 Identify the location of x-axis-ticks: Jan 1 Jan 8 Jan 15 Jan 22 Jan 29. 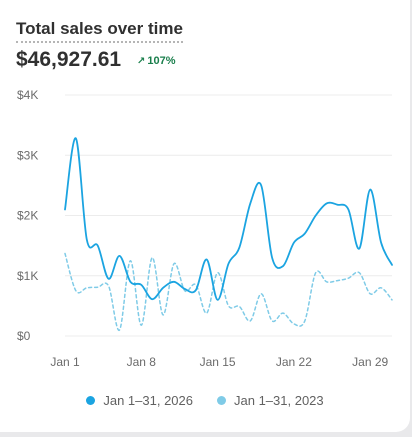
(219, 362).